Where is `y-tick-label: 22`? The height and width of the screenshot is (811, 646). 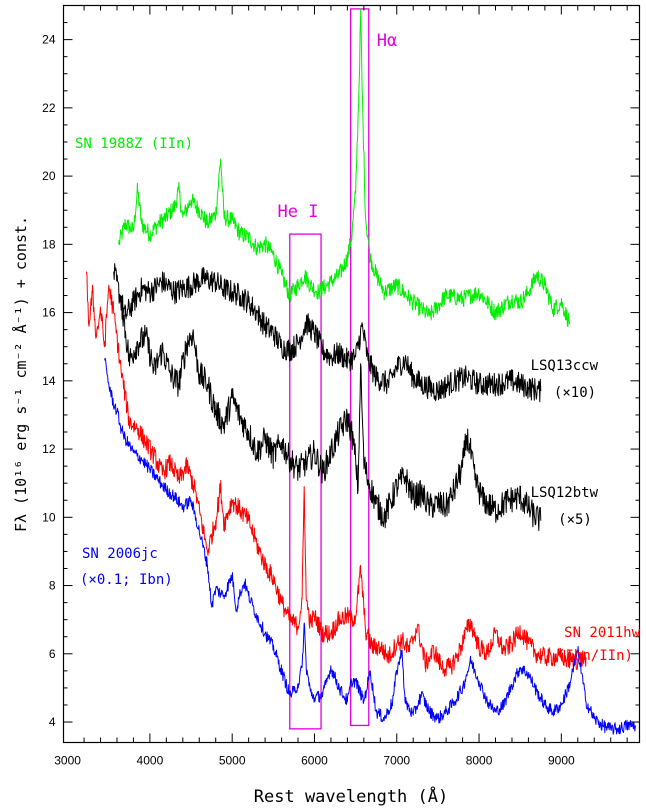 y-tick-label: 22 is located at coordinates (49, 108).